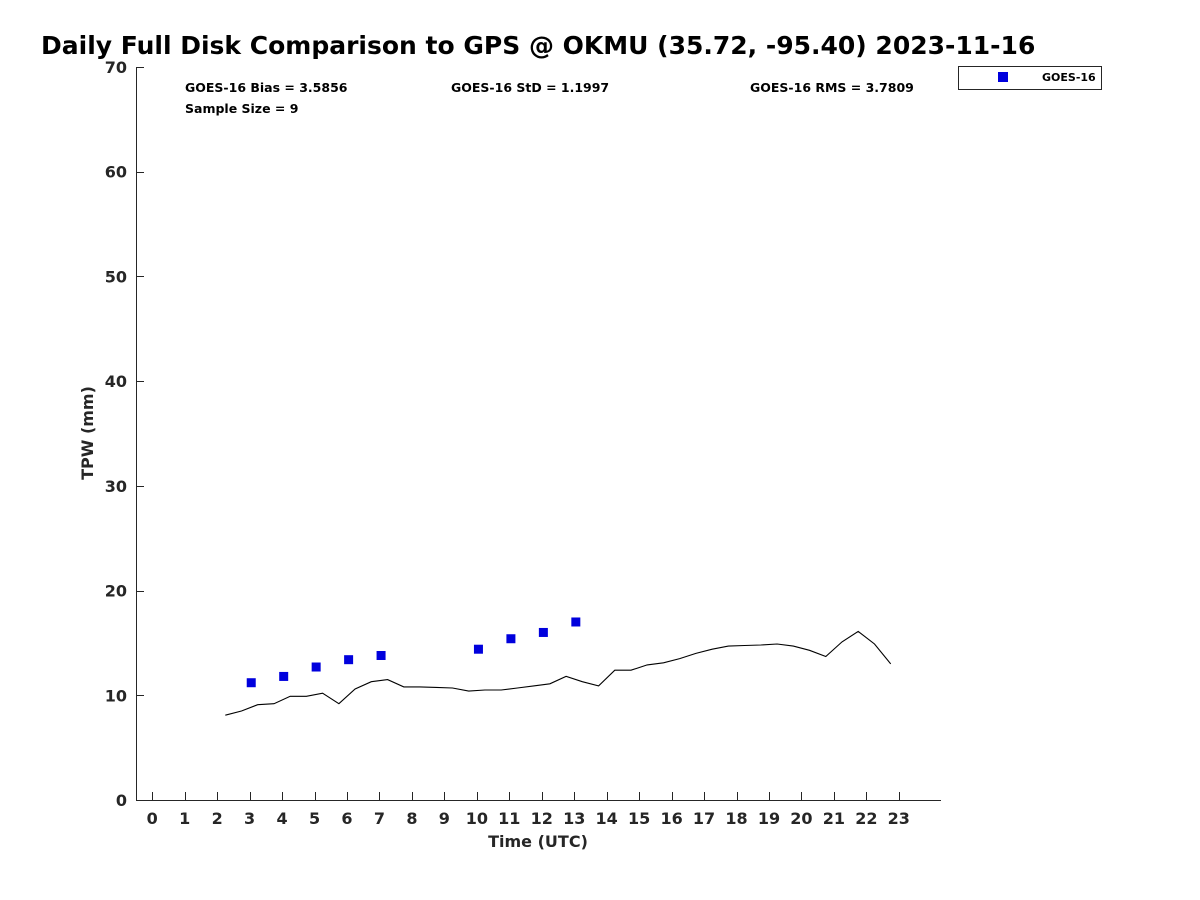 The width and height of the screenshot is (1200, 900). I want to click on legend-label-goes16: GOES-16, so click(1069, 77).